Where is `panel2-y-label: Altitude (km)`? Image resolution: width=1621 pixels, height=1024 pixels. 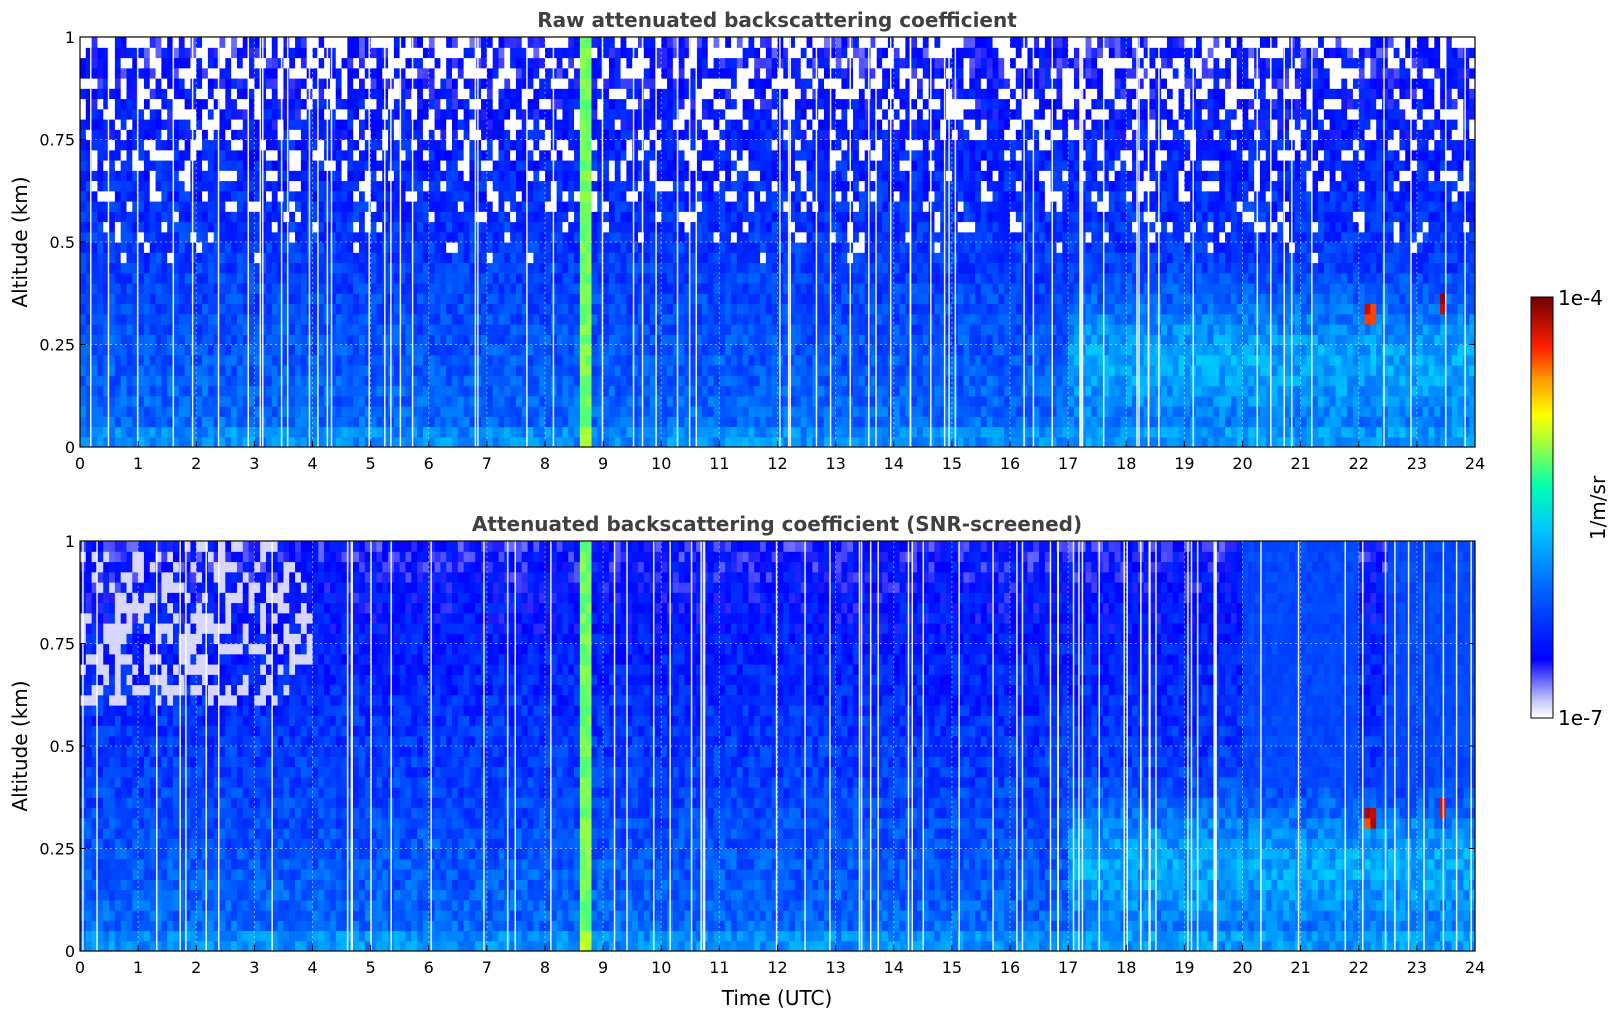 panel2-y-label: Altitude (km) is located at coordinates (20, 745).